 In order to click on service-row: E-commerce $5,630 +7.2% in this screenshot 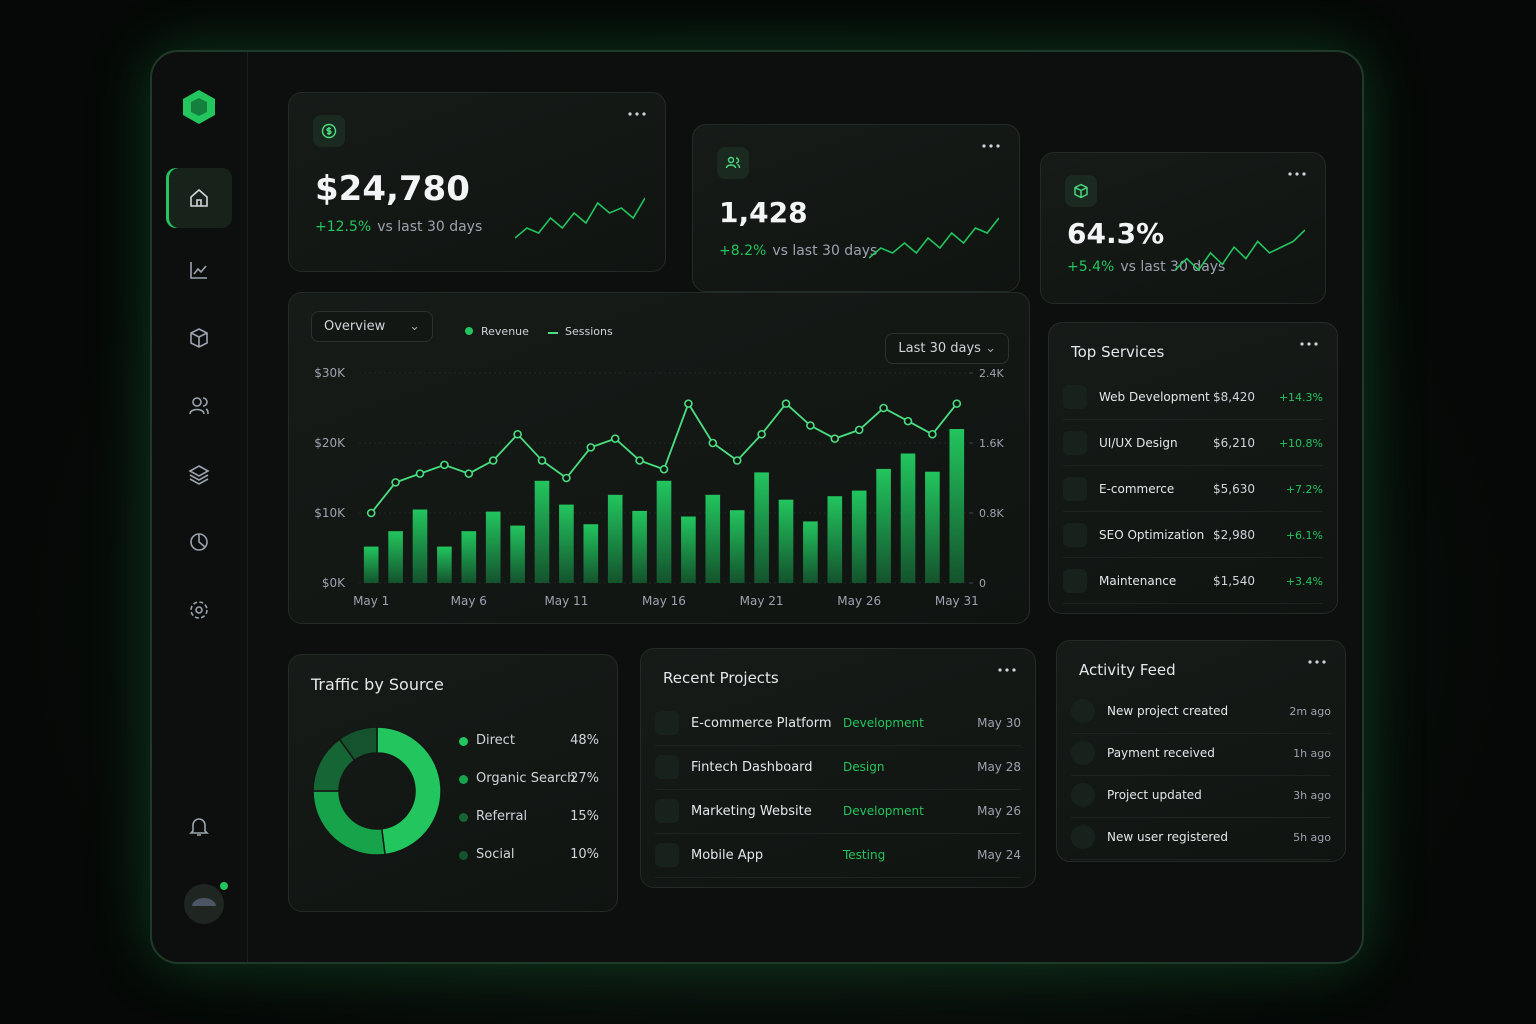, I will do `click(1193, 489)`.